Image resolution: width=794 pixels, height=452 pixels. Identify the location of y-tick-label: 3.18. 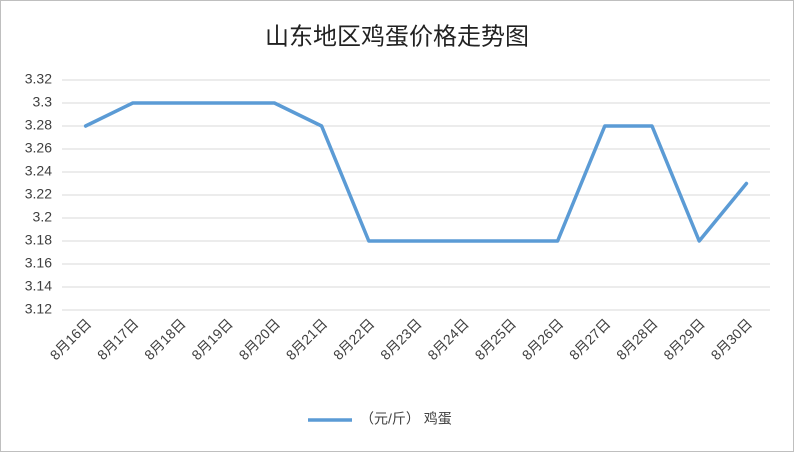
(38, 240).